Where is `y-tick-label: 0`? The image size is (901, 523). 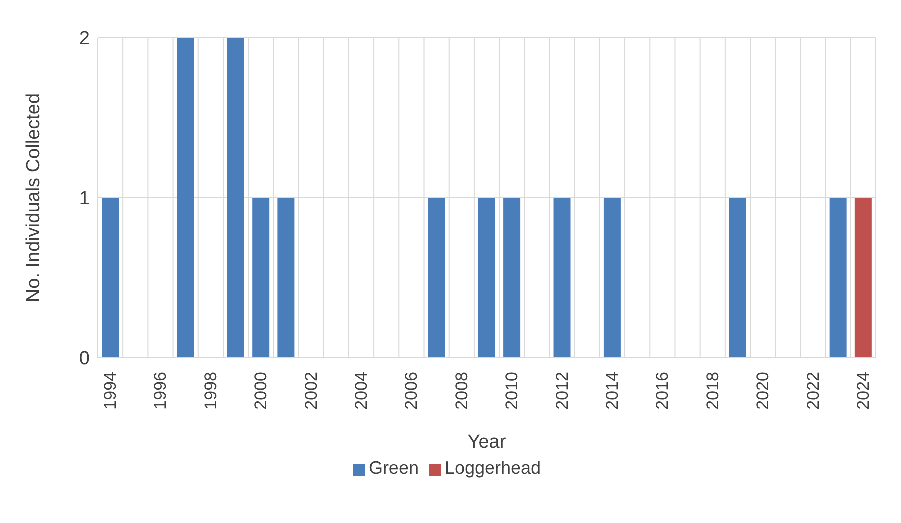
y-tick-label: 0 is located at coordinates (84, 359).